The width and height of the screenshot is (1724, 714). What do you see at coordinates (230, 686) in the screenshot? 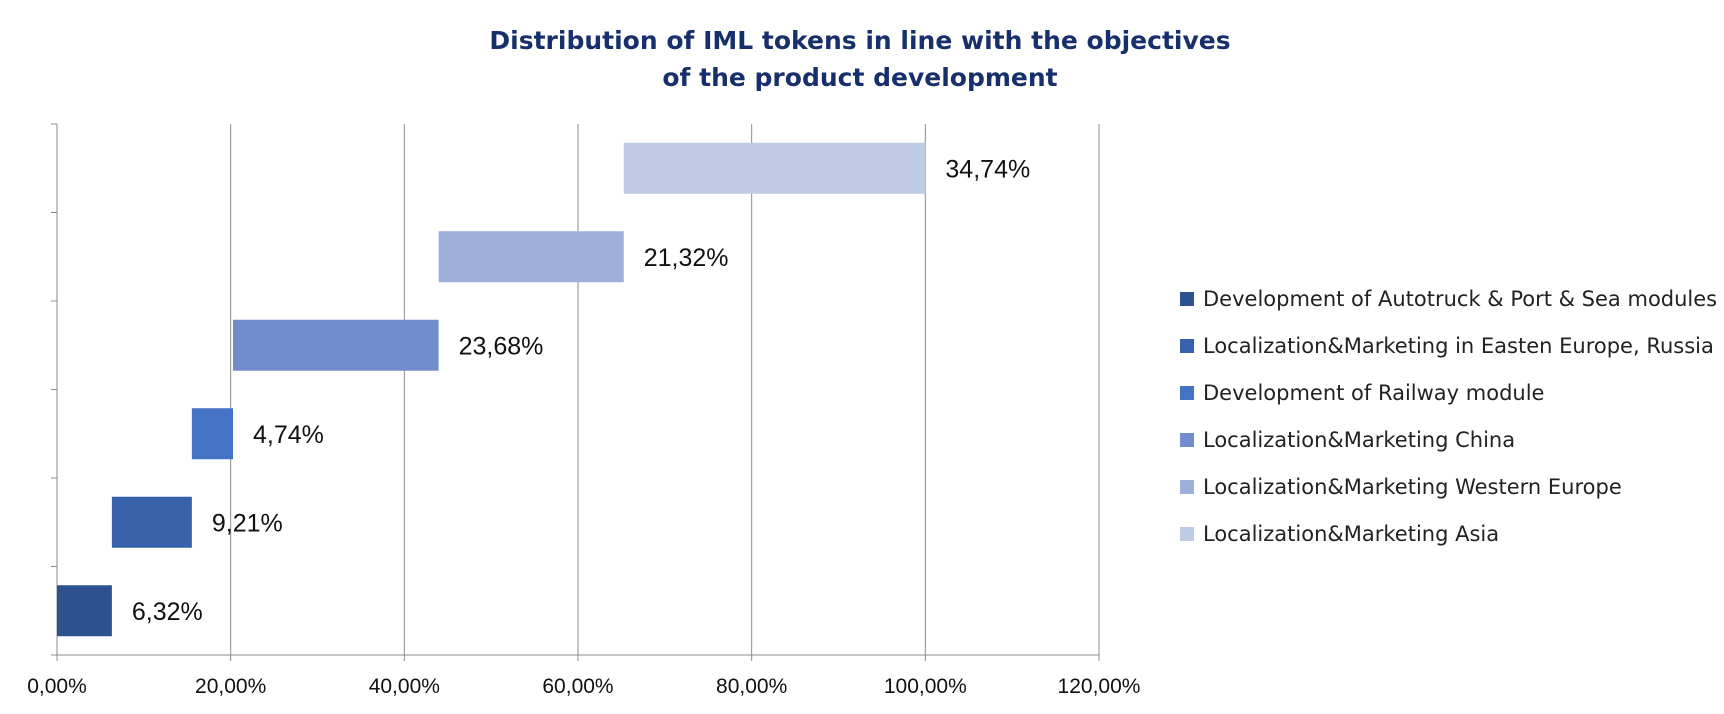
I see `x-tick-label: 20,00%` at bounding box center [230, 686].